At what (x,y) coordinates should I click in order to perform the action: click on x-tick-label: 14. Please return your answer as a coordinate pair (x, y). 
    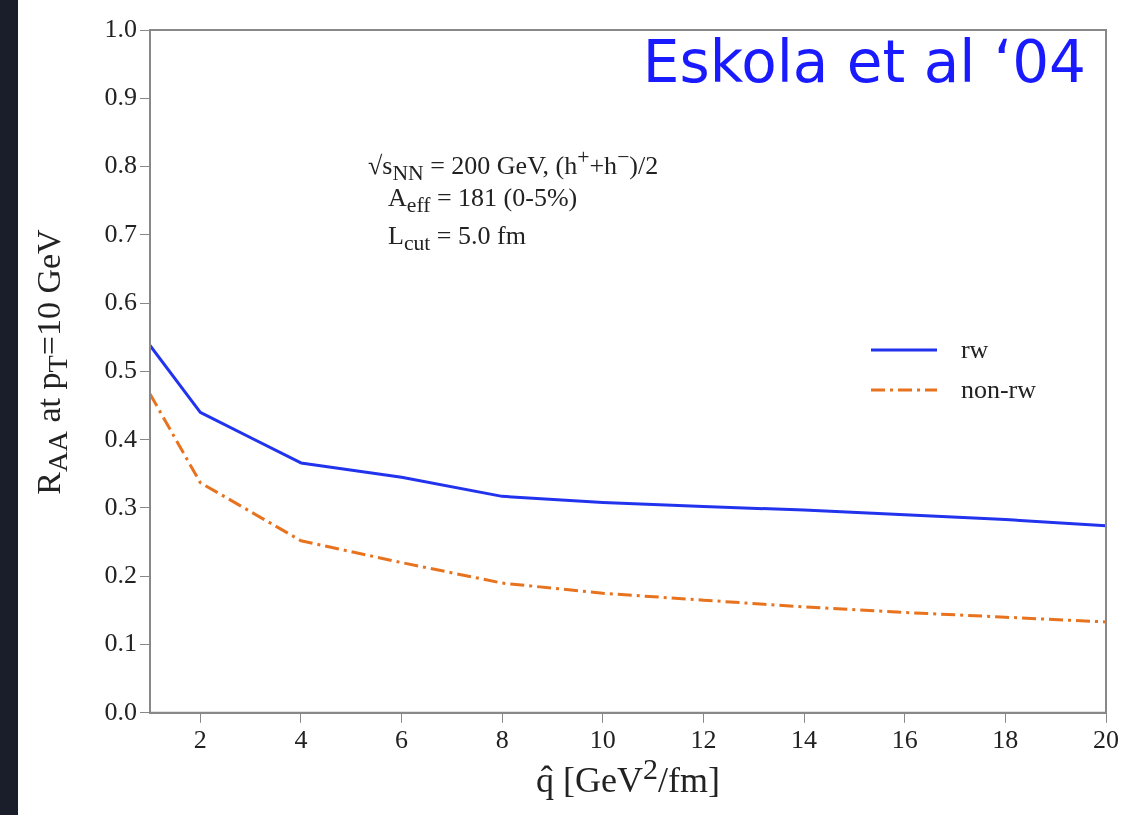
    Looking at the image, I should click on (804, 740).